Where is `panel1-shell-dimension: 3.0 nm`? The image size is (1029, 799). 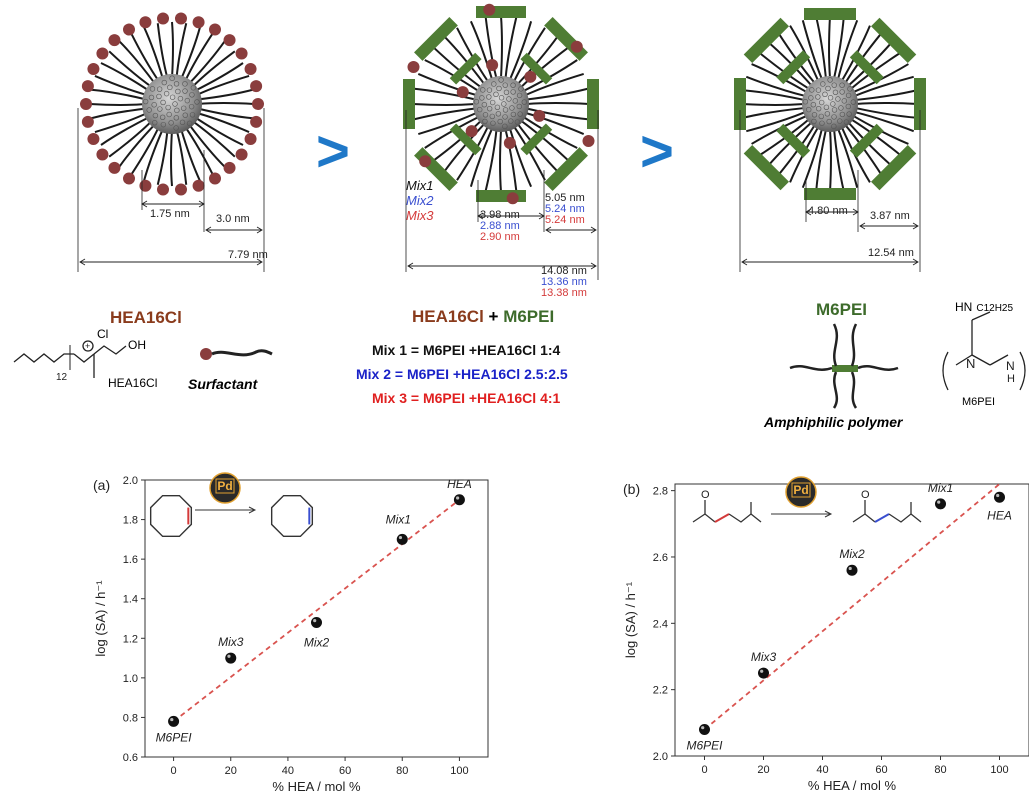
panel1-shell-dimension: 3.0 nm is located at coordinates (233, 219).